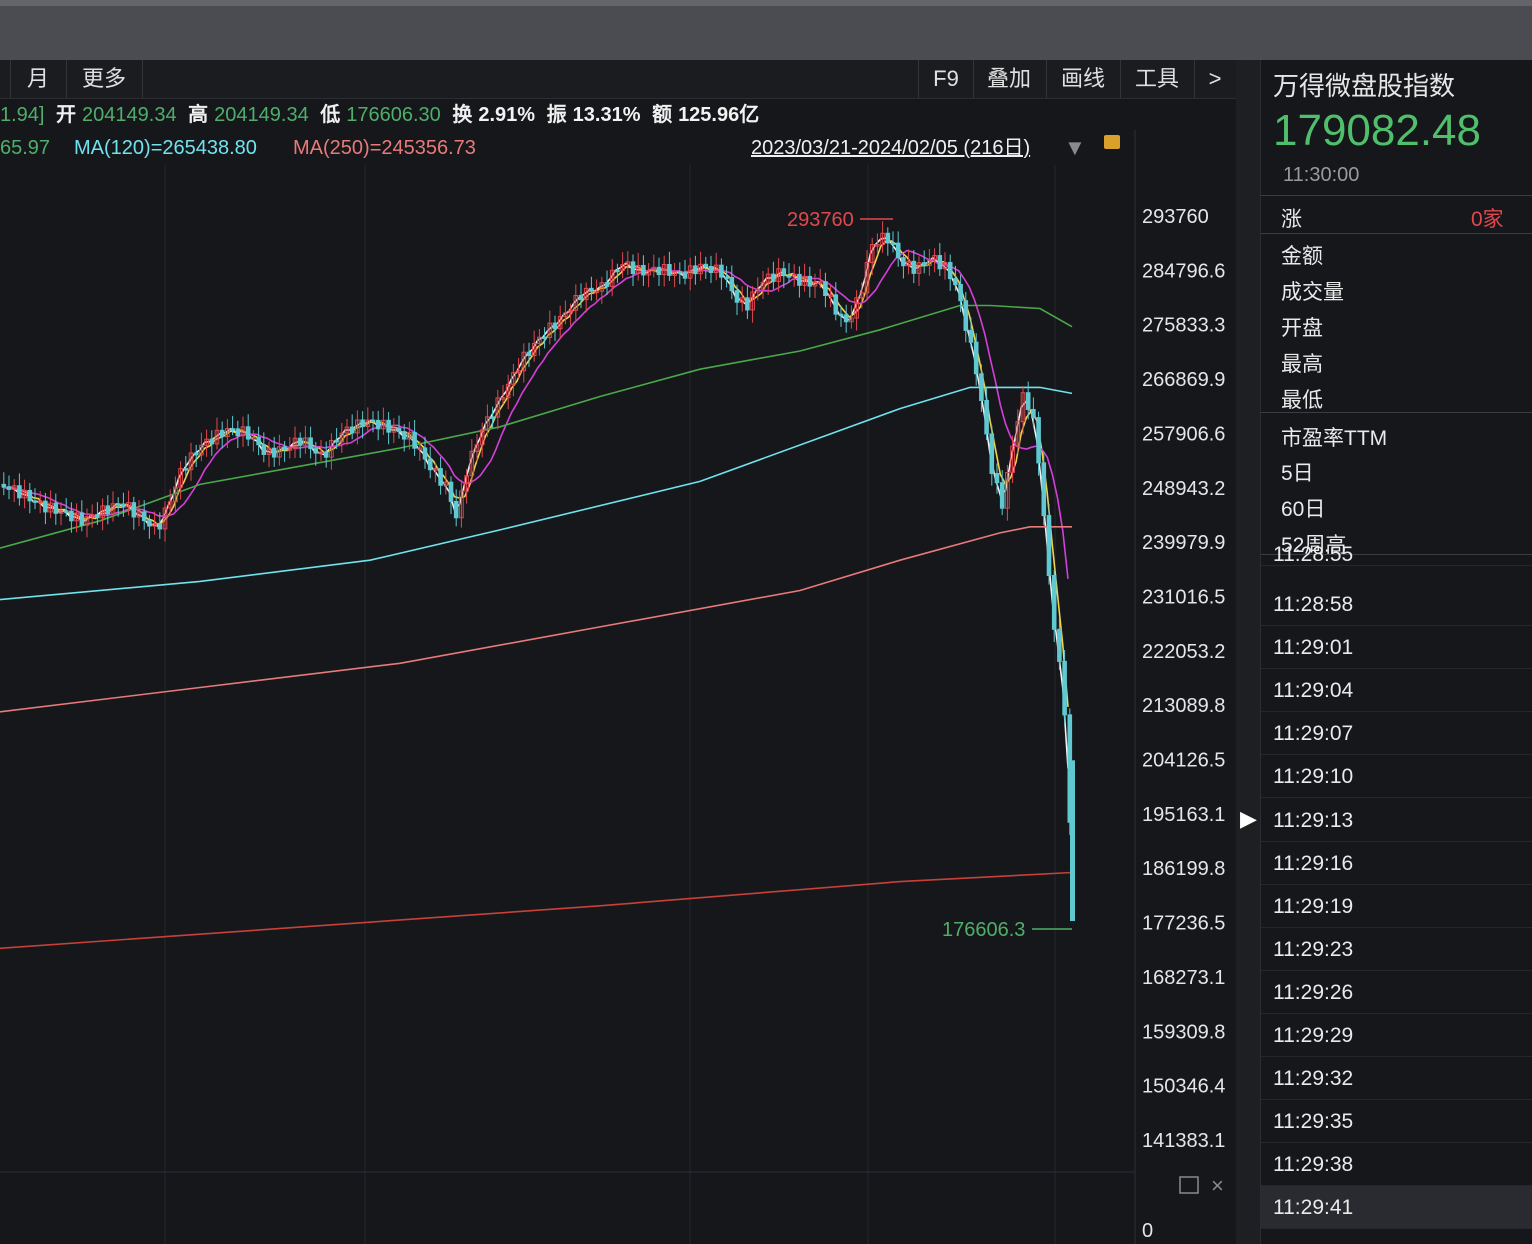 Image resolution: width=1532 pixels, height=1244 pixels. Describe the element at coordinates (1396, 1208) in the screenshot. I see `tick-time-row: 11:29:41` at that location.